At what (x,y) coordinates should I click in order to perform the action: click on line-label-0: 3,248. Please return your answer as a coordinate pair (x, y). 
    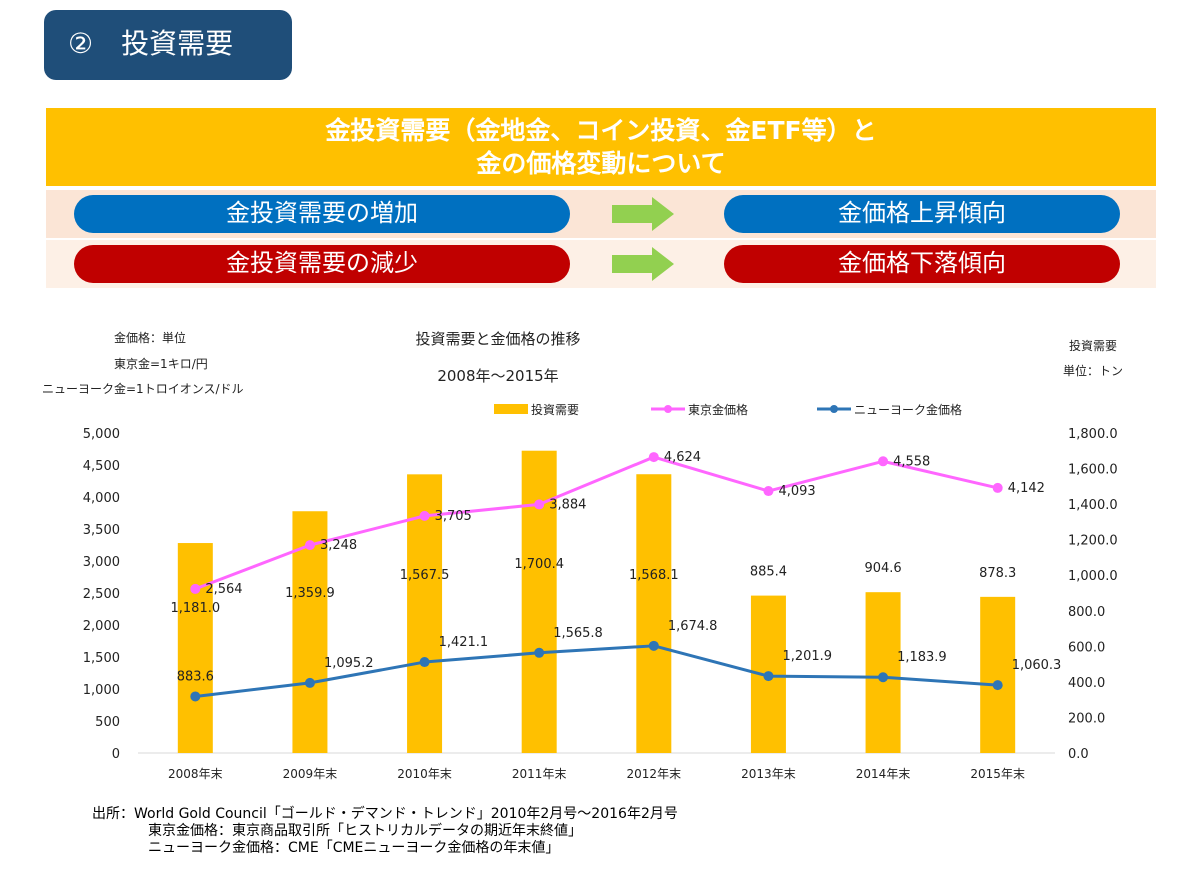
    Looking at the image, I should click on (338, 545).